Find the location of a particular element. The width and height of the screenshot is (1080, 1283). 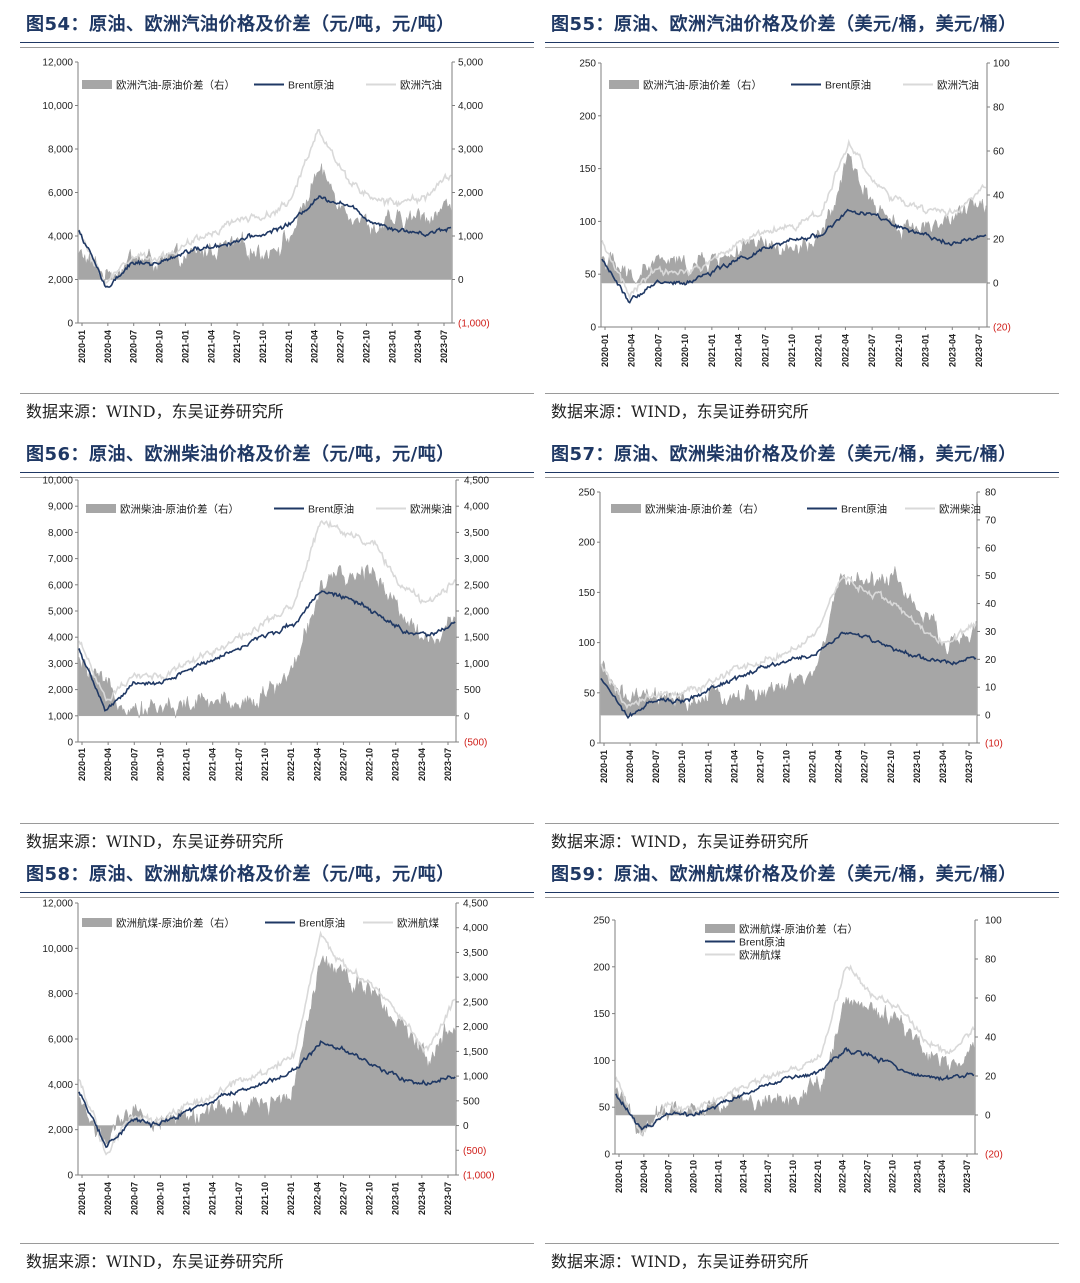

right-tick-label: 80 is located at coordinates (999, 108).